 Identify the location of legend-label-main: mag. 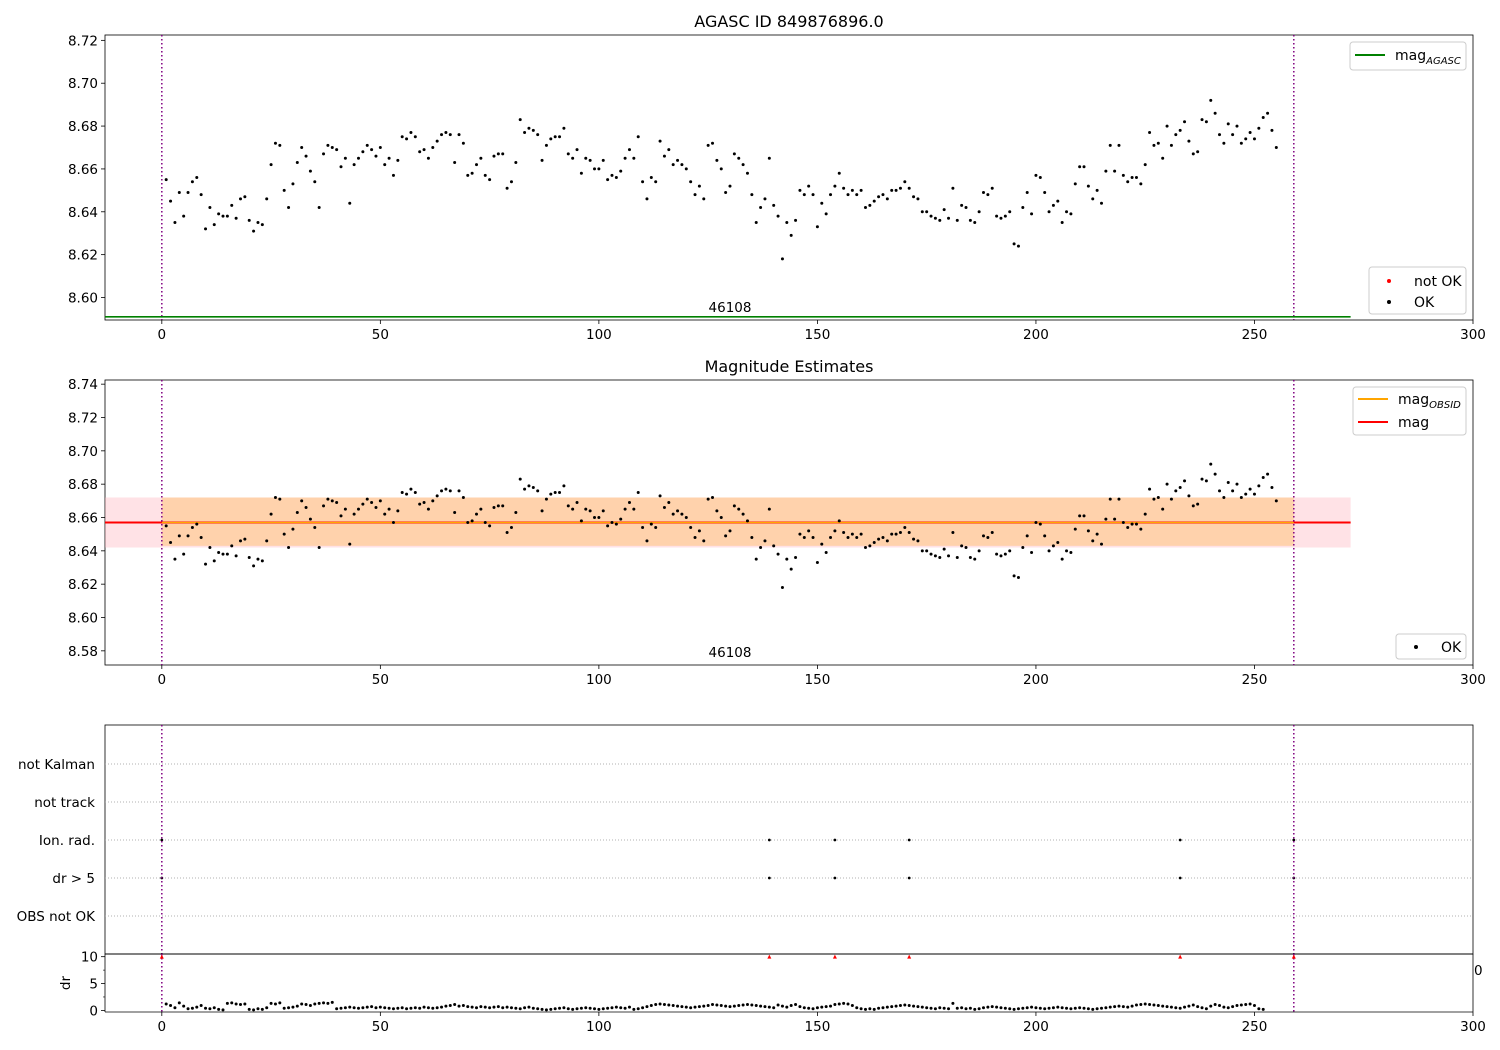
(1413, 423).